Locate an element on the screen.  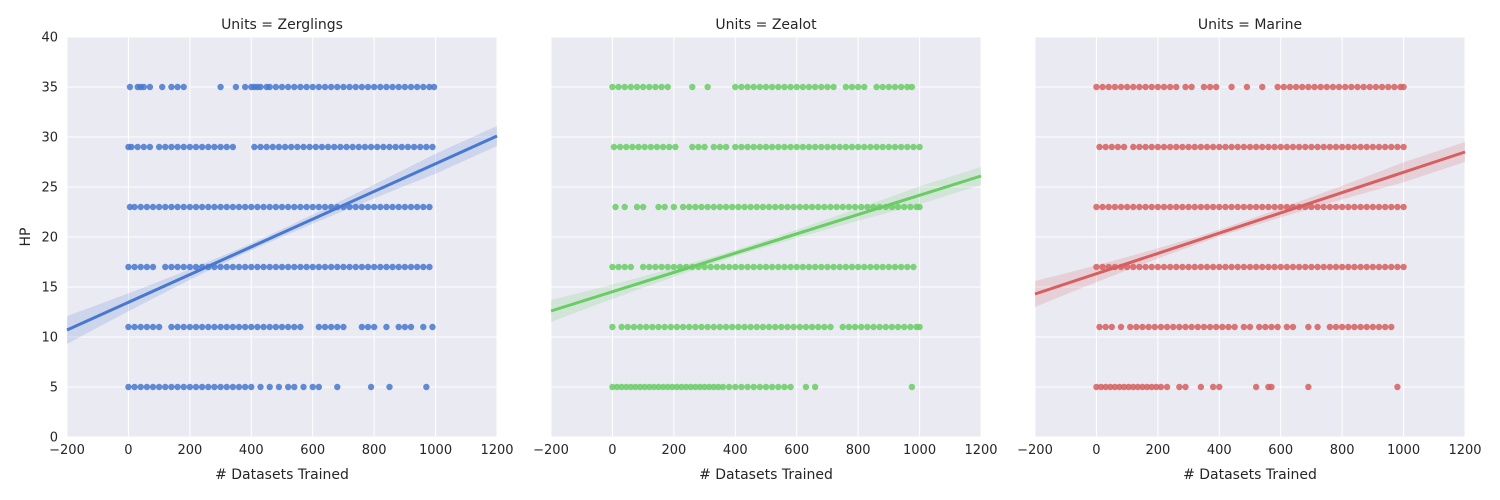
x-tick-label: 1000 is located at coordinates (919, 450).